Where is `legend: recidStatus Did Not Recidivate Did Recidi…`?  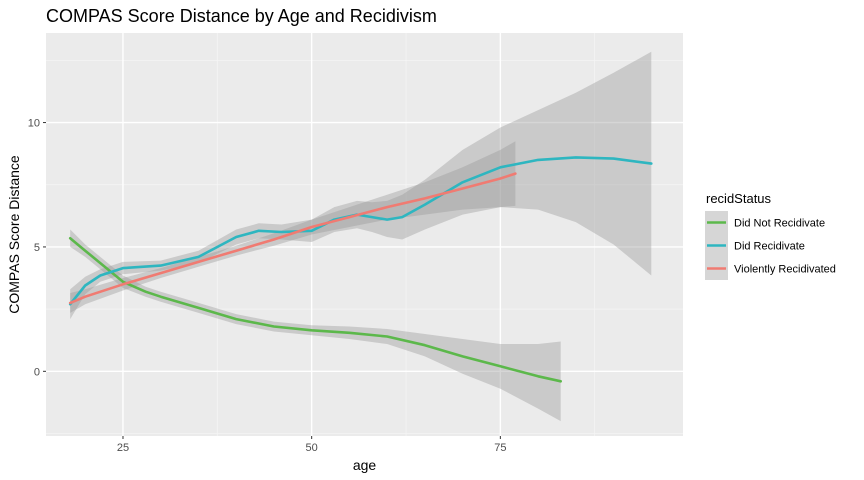
legend: recidStatus Did Not Recidivate Did Recidi… is located at coordinates (770, 235).